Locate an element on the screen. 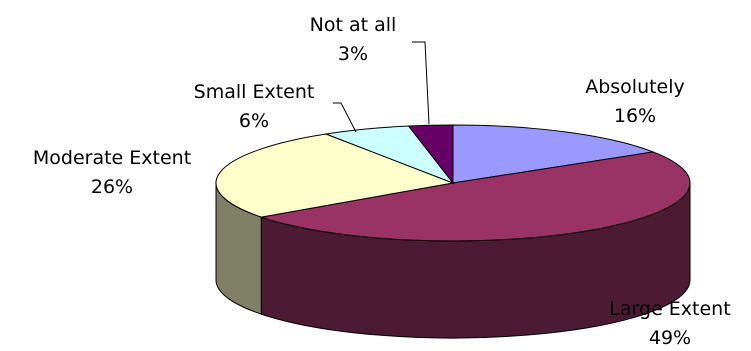 This screenshot has width=751, height=351. label-absolutely-name: Absolutely is located at coordinates (635, 87).